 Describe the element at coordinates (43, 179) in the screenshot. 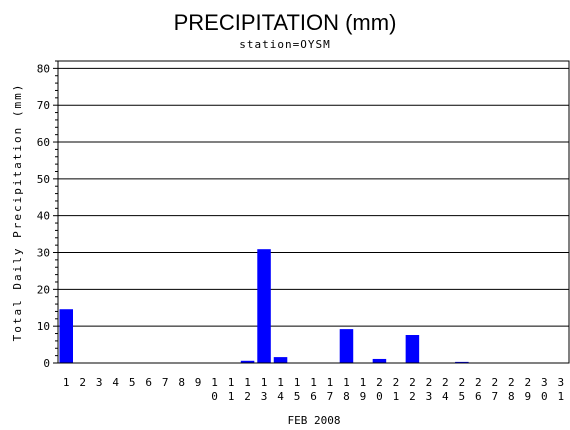

I see `y-tick-label-50: 50` at that location.